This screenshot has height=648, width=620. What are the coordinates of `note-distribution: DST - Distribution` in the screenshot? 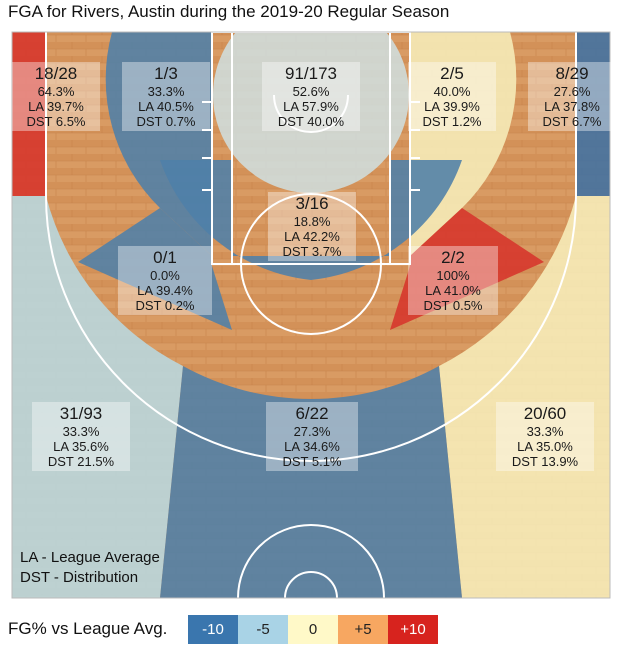 It's located at (79, 577).